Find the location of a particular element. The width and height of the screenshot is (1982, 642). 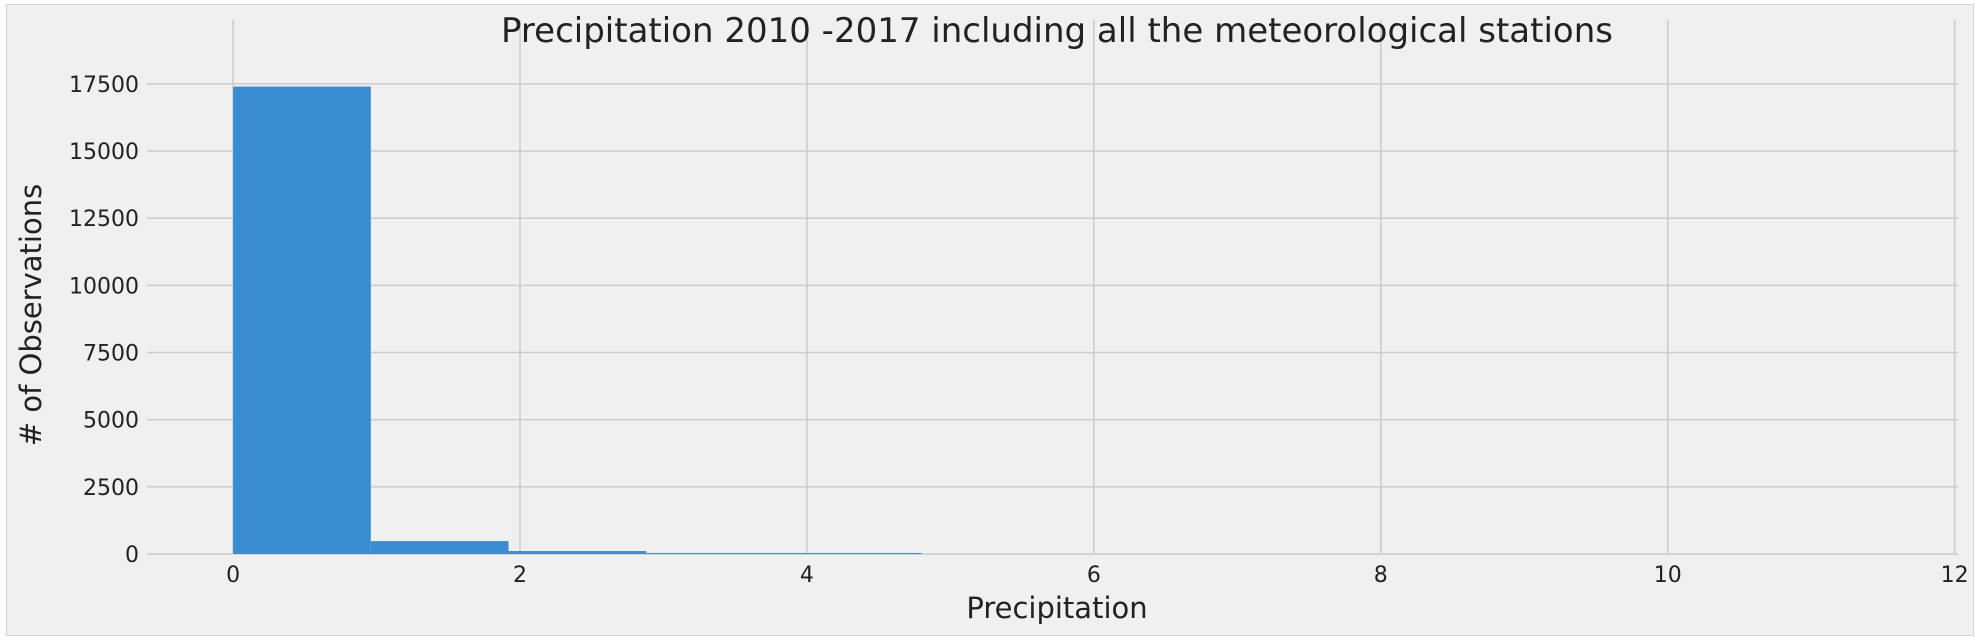

x-tick-label: 10 is located at coordinates (1668, 575).